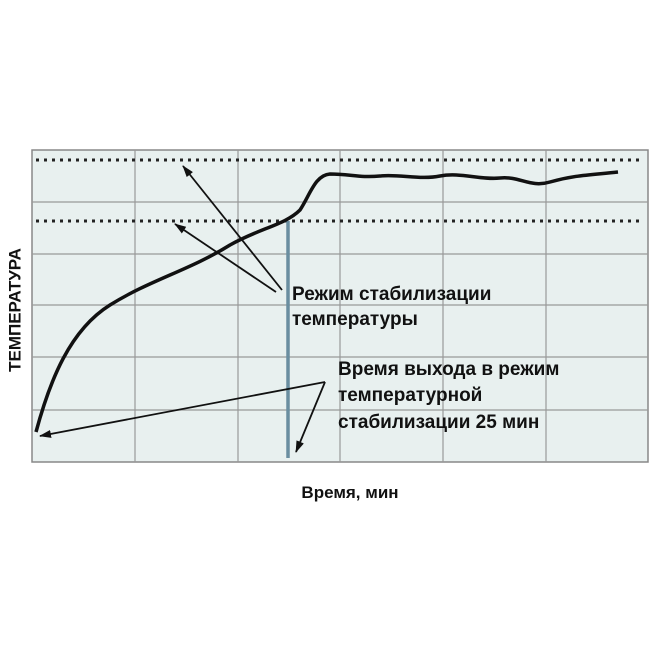  I want to click on annotation-line: Время выхода в режим, so click(448, 369).